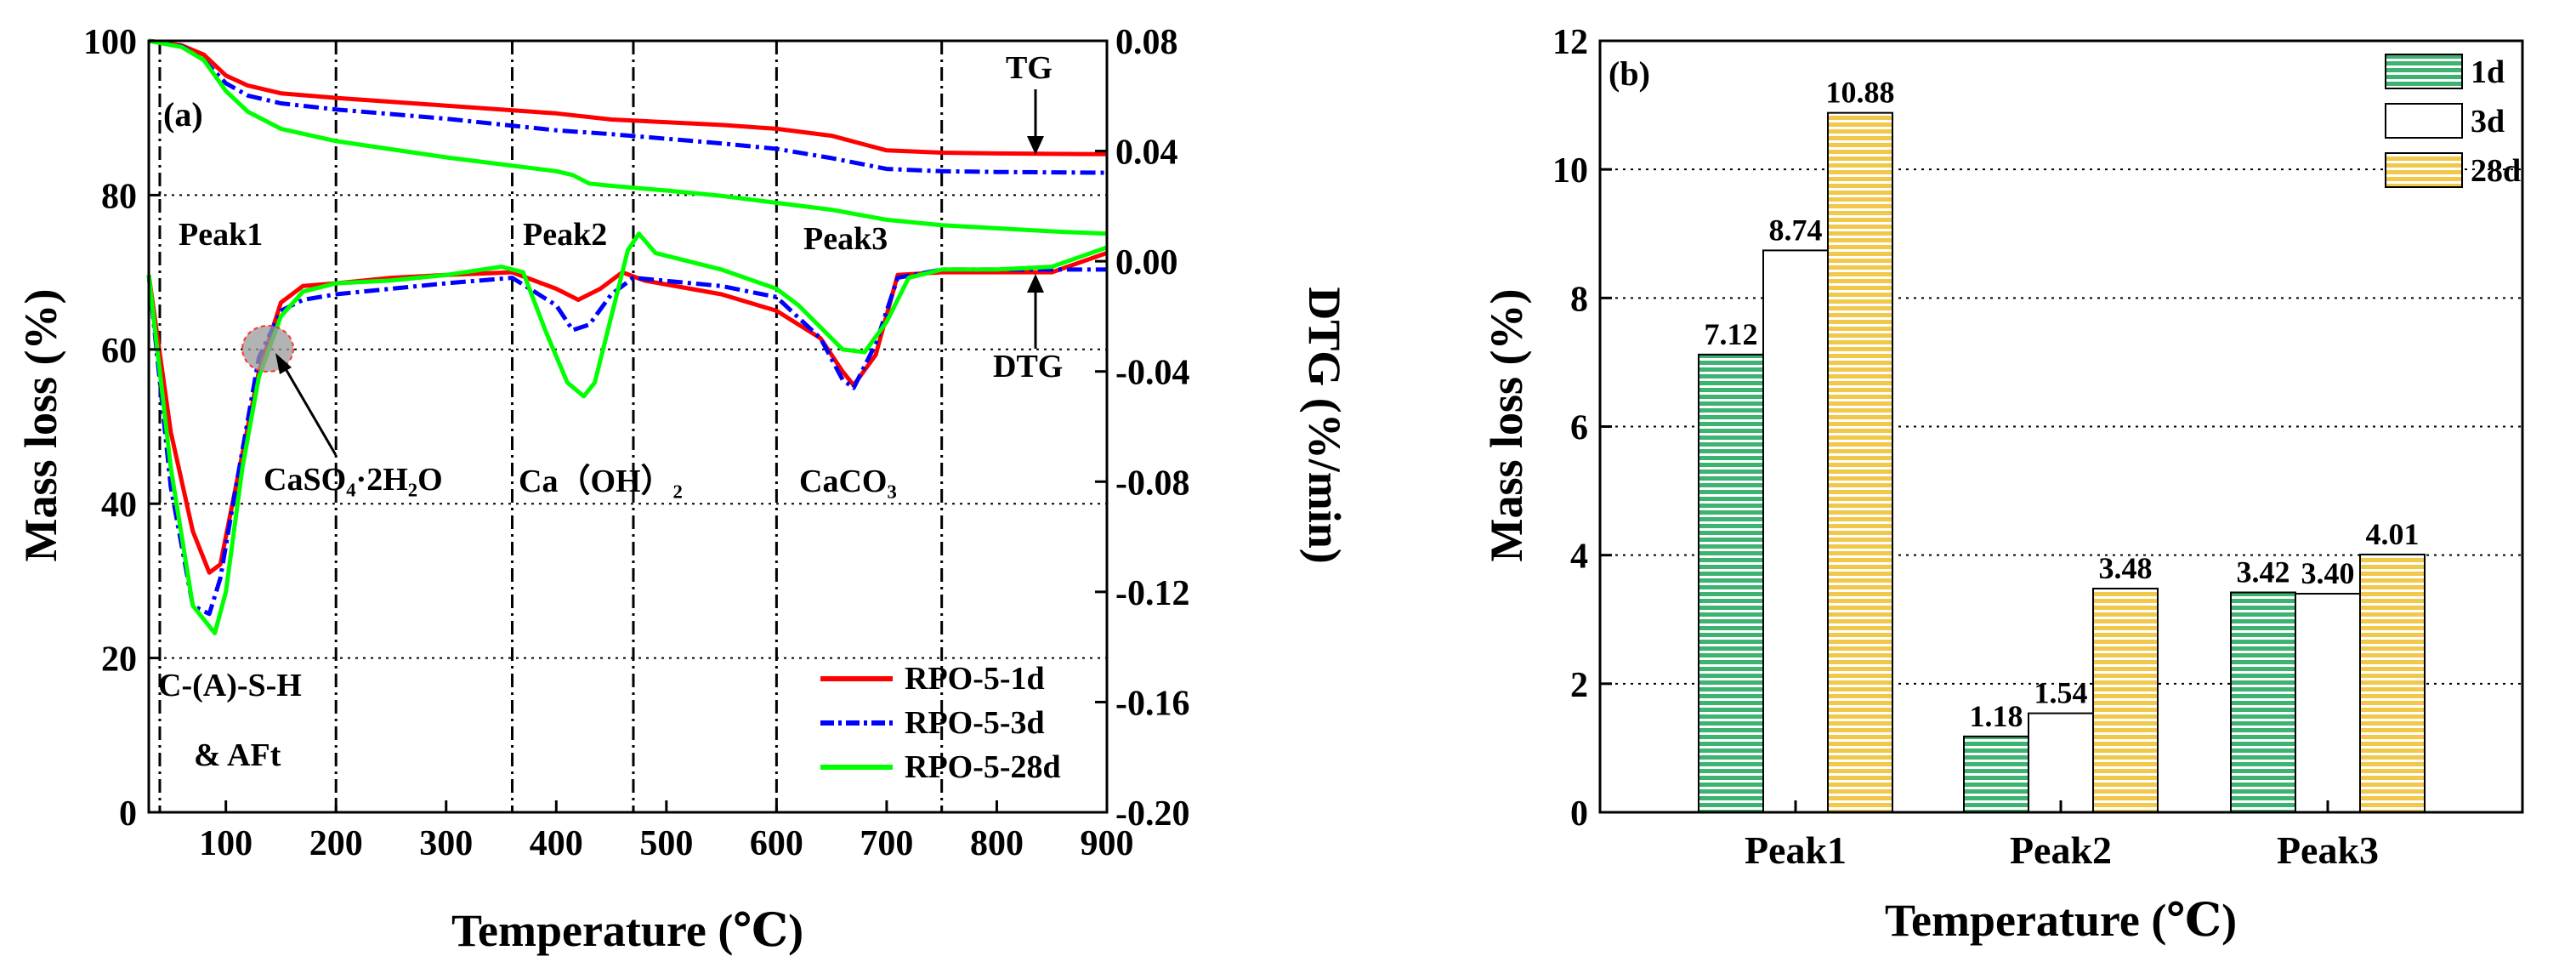 This screenshot has width=2576, height=979. I want to click on y-right-tick-label: 0.08, so click(1147, 43).